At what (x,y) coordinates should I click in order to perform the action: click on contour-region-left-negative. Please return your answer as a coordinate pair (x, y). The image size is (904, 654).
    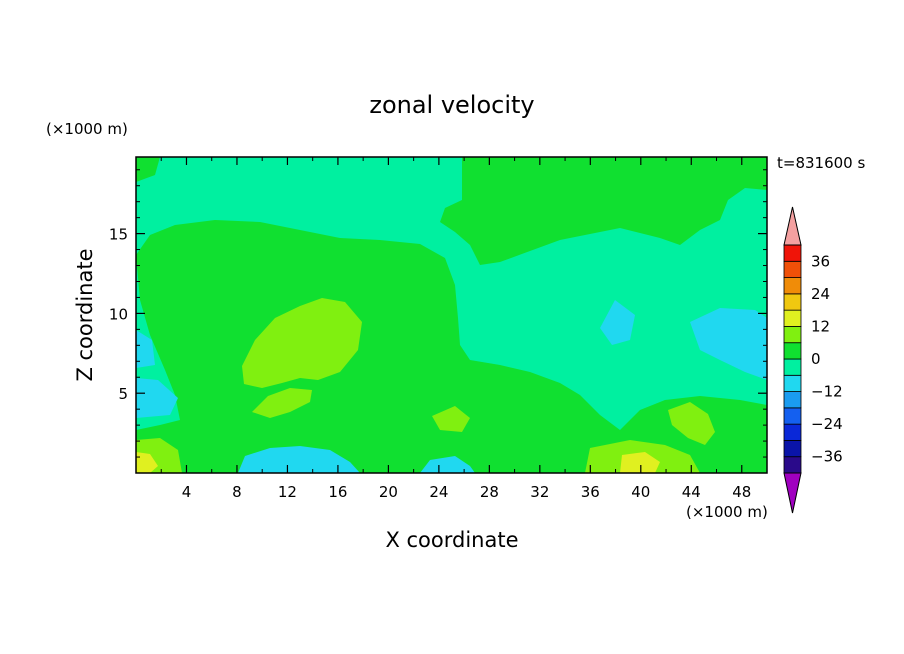
    Looking at the image, I should click on (157, 398).